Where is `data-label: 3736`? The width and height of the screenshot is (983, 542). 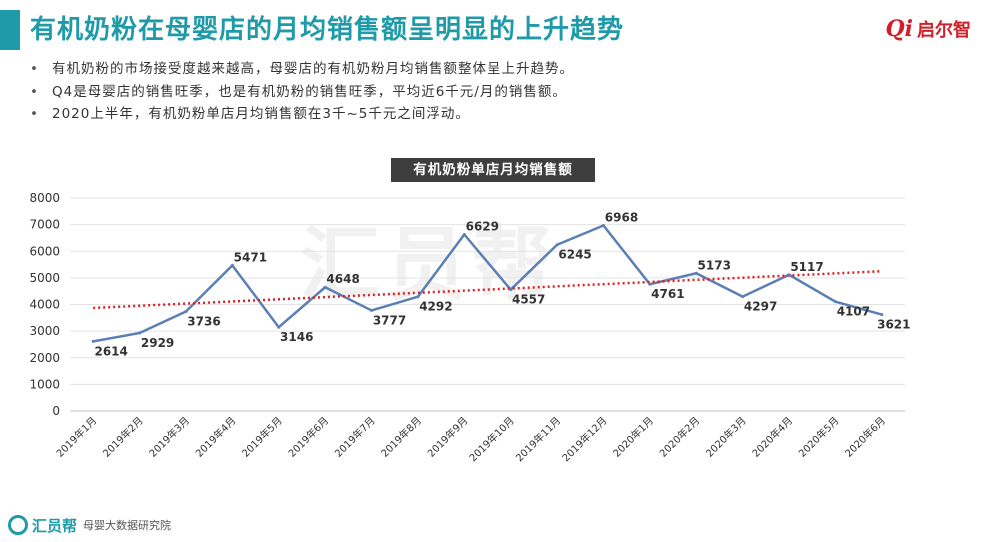 data-label: 3736 is located at coordinates (203, 322).